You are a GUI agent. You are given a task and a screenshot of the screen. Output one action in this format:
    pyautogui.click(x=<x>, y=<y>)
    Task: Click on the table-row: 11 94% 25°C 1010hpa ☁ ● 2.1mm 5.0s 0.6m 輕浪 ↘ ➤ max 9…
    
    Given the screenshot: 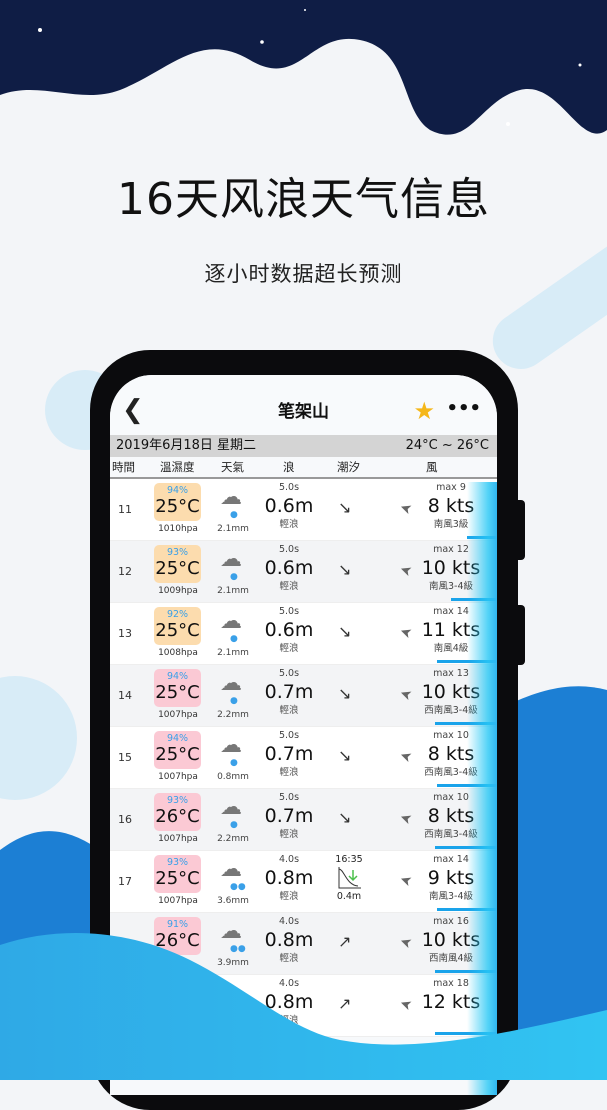 What is the action you would take?
    pyautogui.click(x=303, y=510)
    